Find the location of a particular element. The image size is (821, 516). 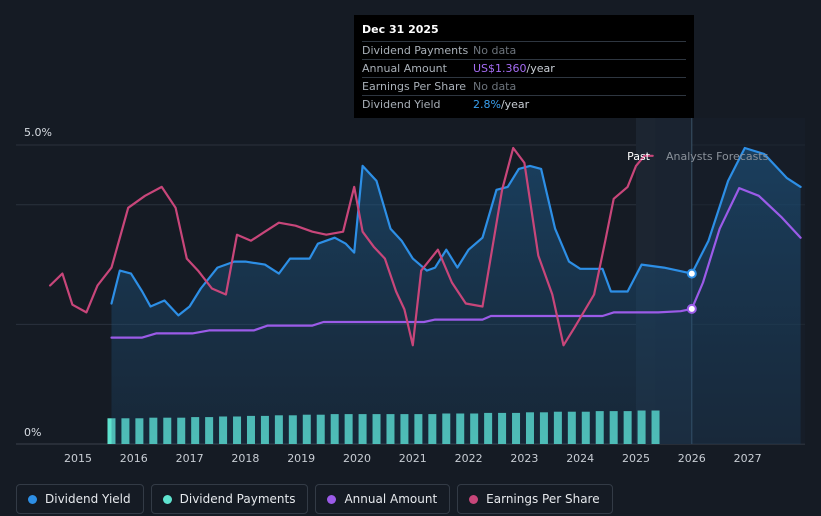

past-zone-label: Past is located at coordinates (639, 156).